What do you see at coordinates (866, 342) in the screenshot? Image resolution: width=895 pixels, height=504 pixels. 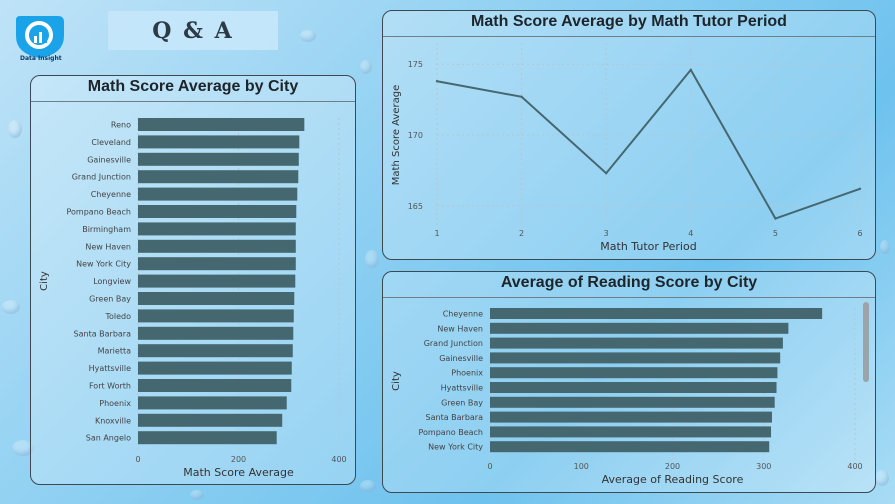 I see `scrollbar` at bounding box center [866, 342].